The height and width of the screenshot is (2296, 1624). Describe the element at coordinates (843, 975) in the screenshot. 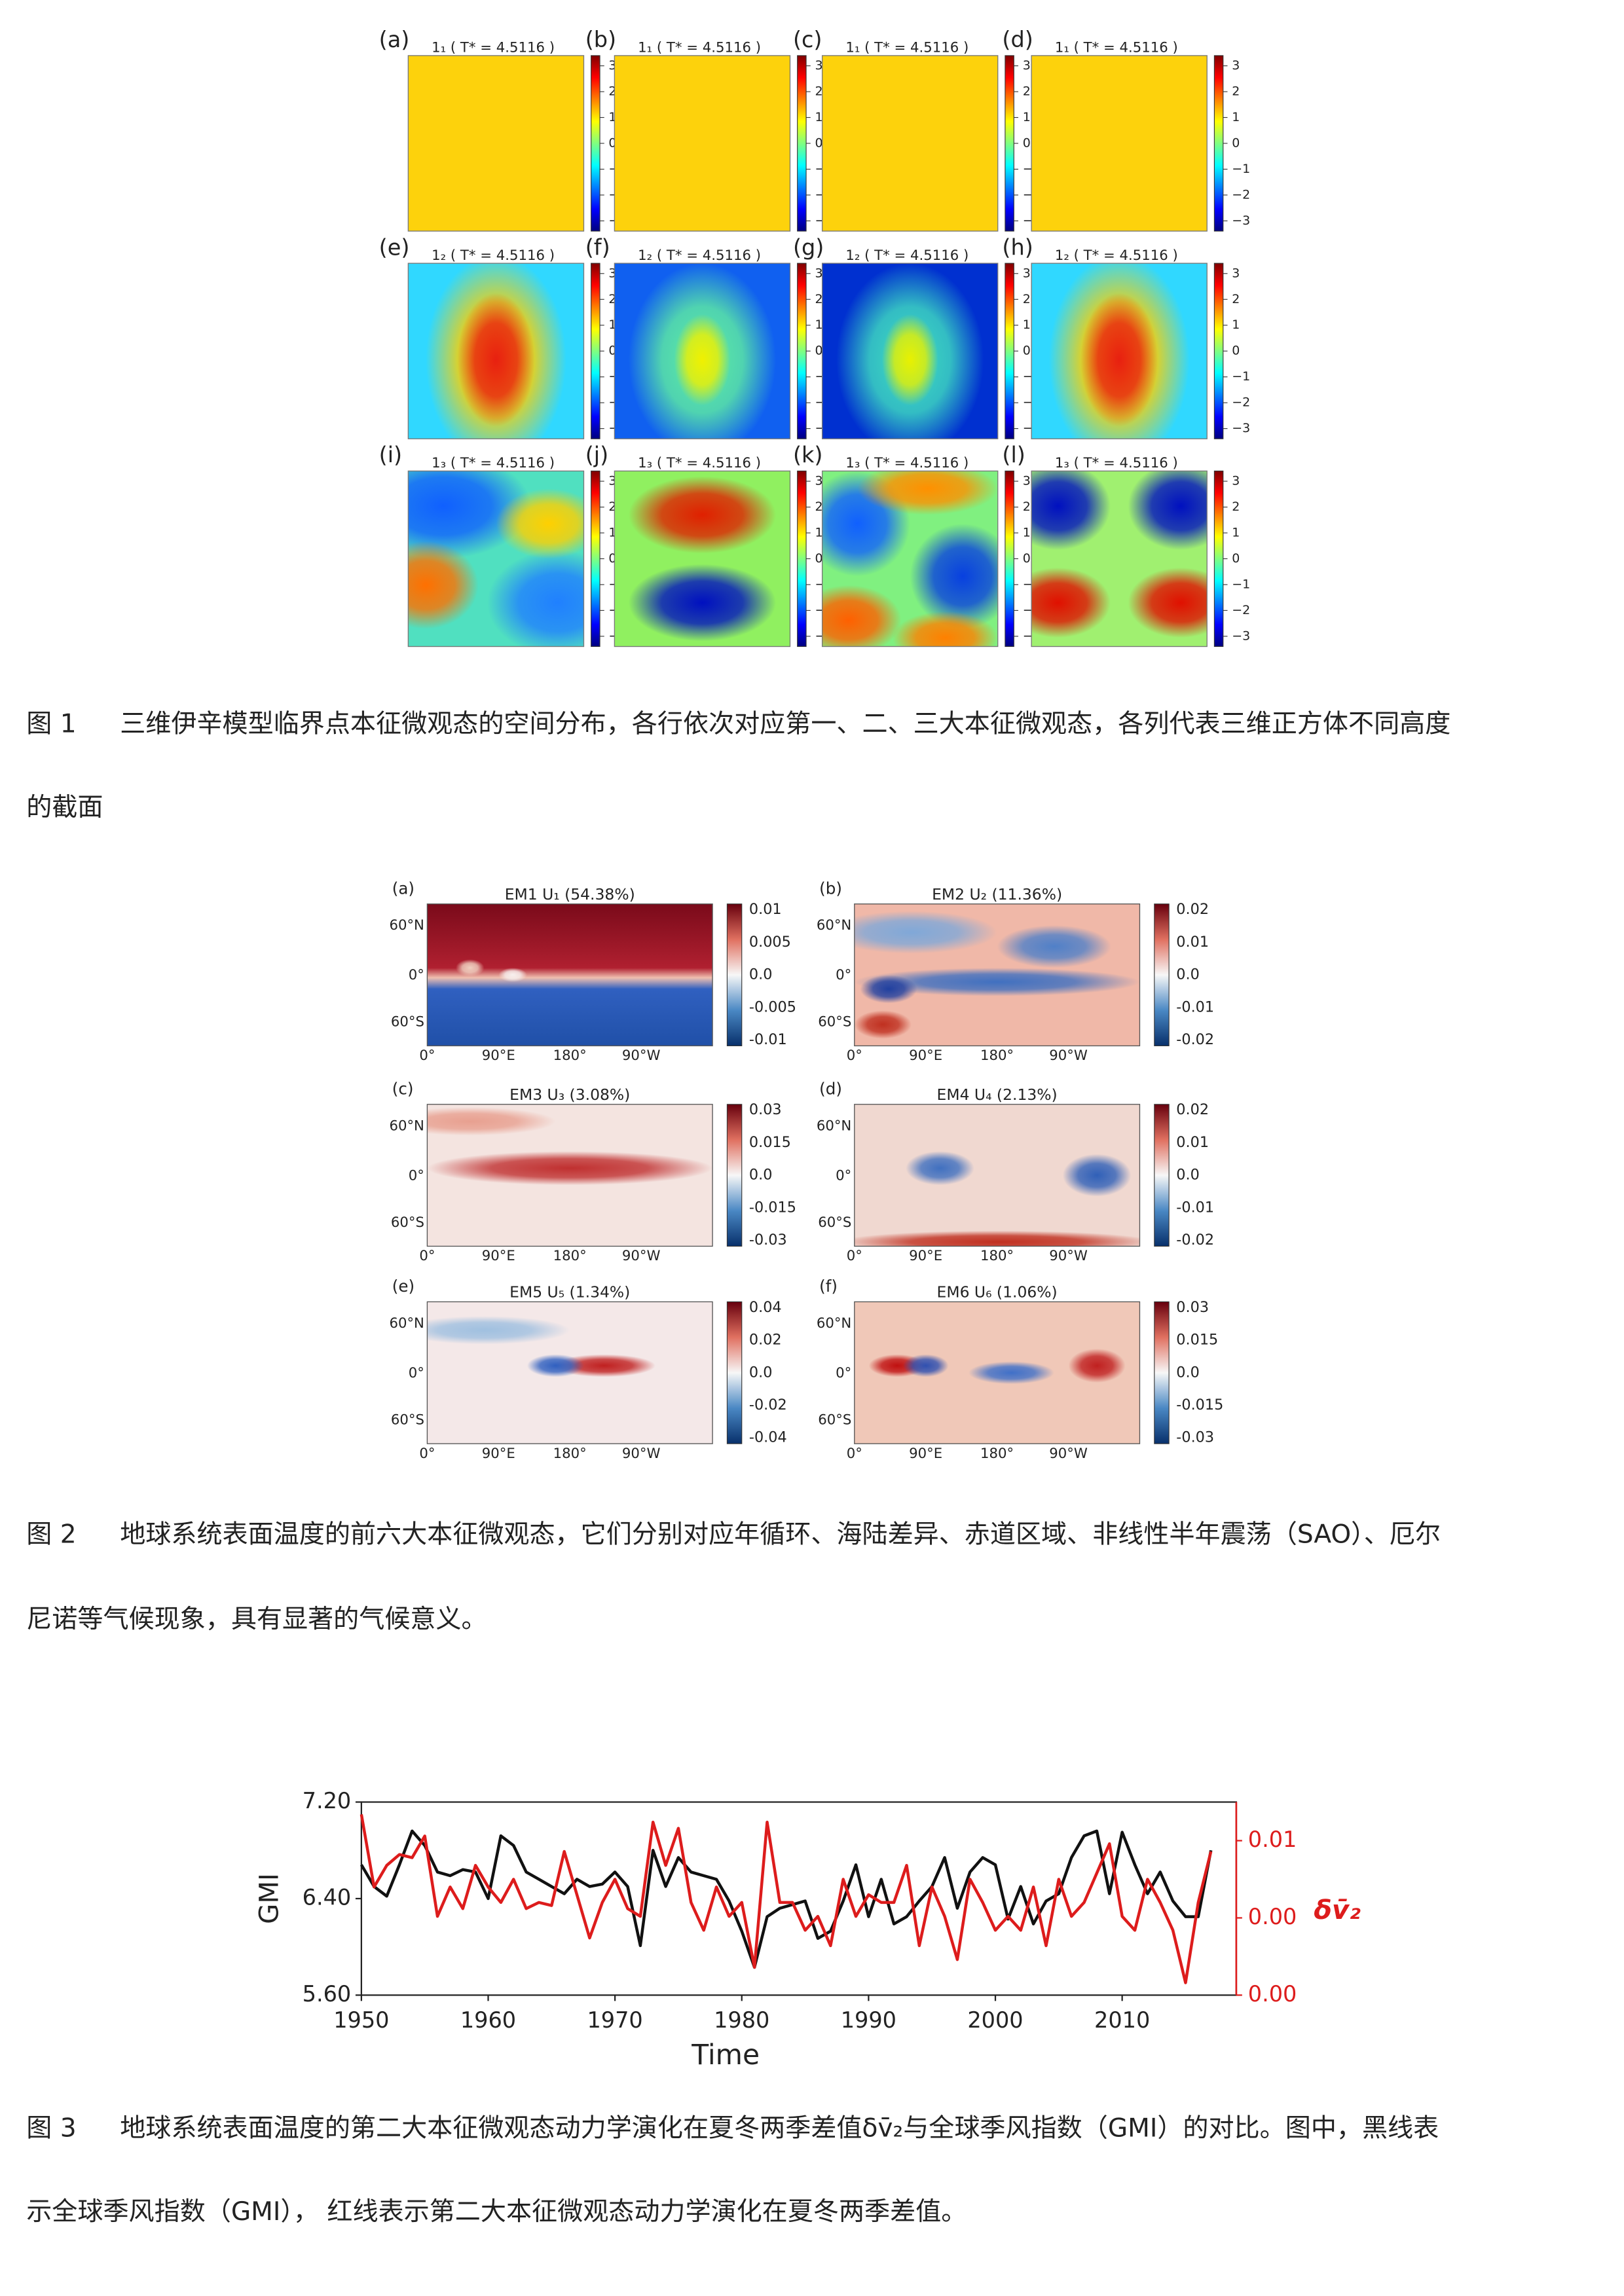

I see `lat-label: 0°` at that location.